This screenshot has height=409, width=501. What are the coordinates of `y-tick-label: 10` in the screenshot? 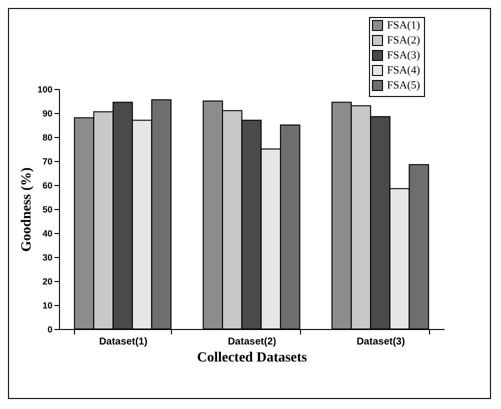 It's located at (47, 305).